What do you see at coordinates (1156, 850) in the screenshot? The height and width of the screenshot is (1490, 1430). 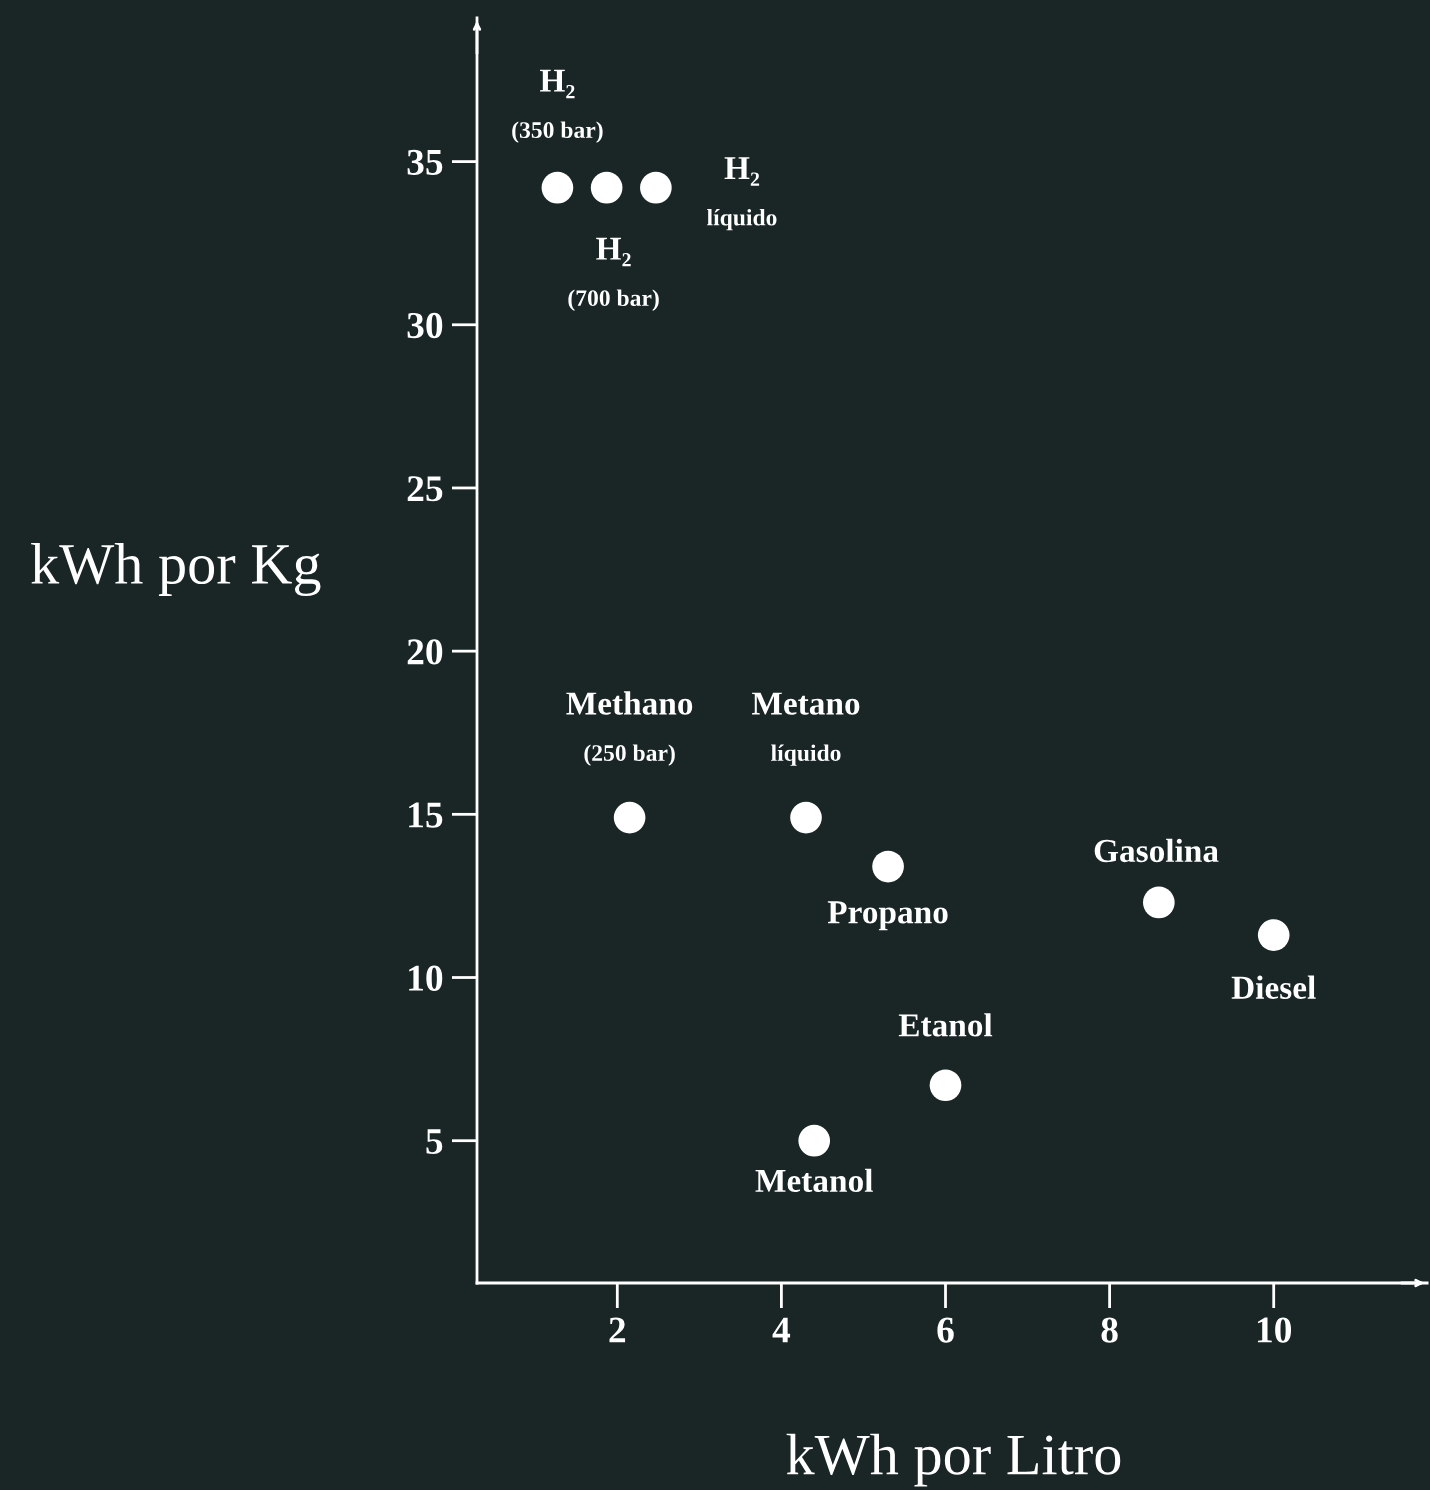 I see `annotation: Gasolina` at bounding box center [1156, 850].